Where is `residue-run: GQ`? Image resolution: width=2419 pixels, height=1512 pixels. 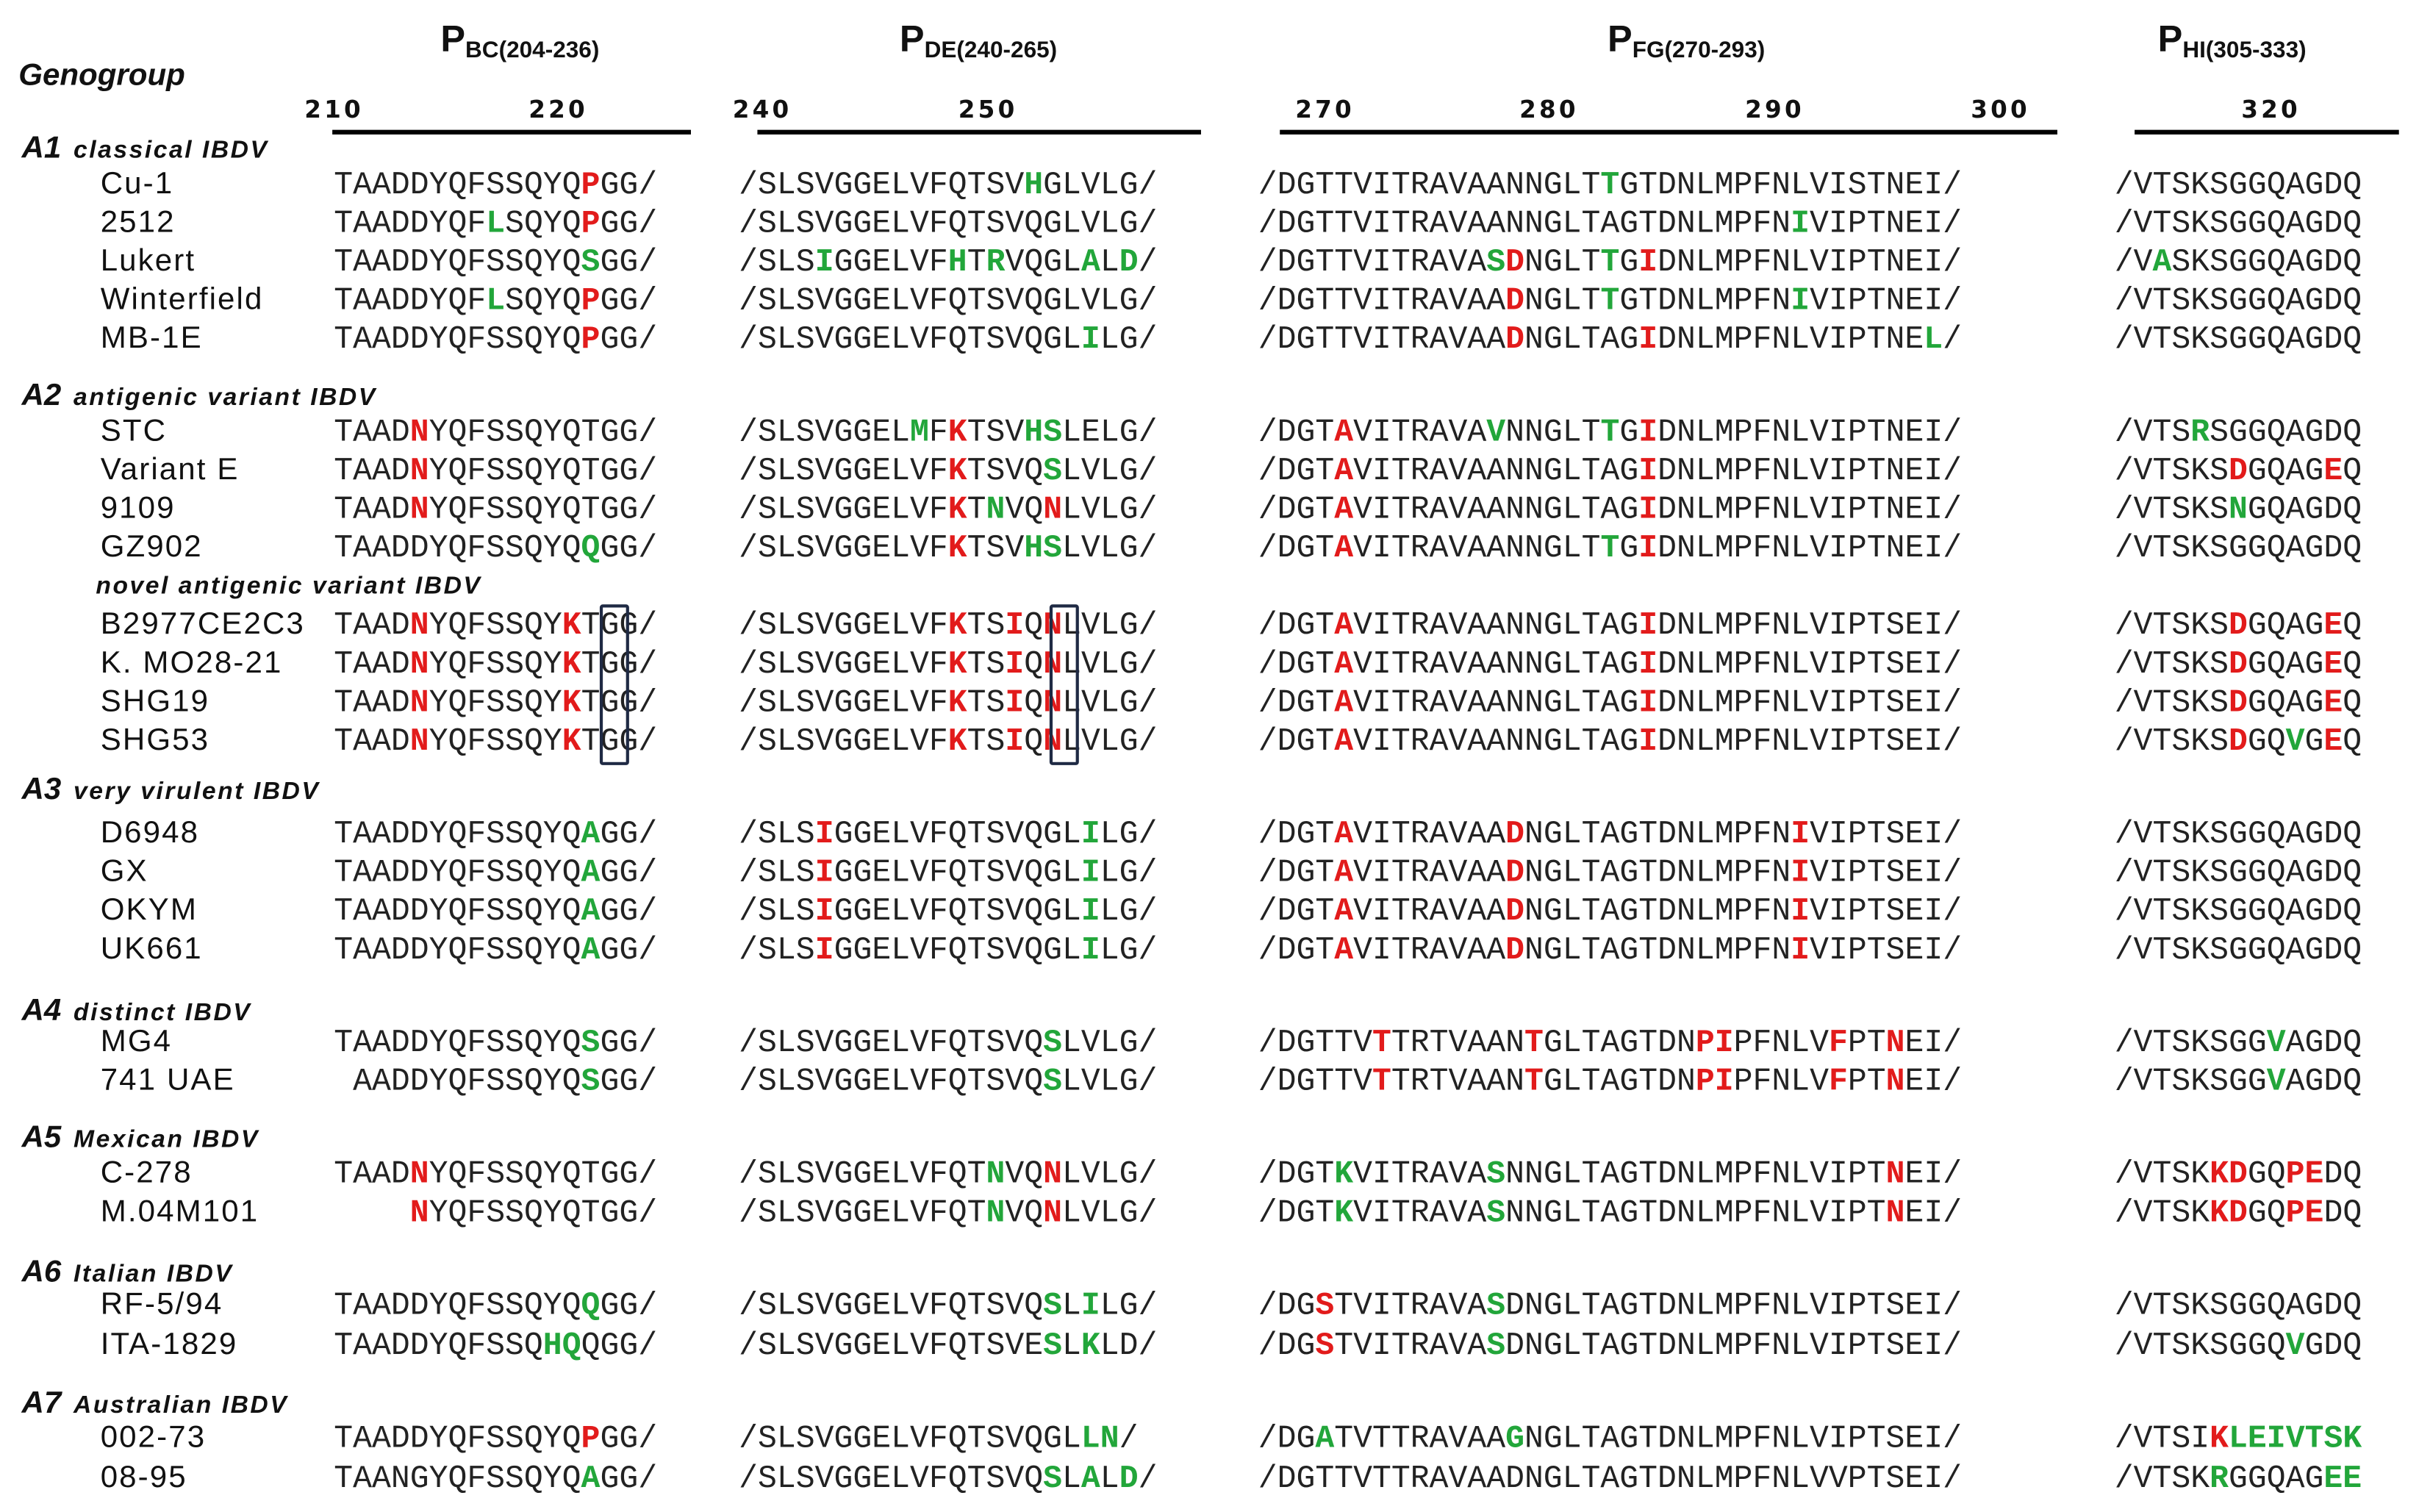 residue-run: GQ is located at coordinates (2267, 1176).